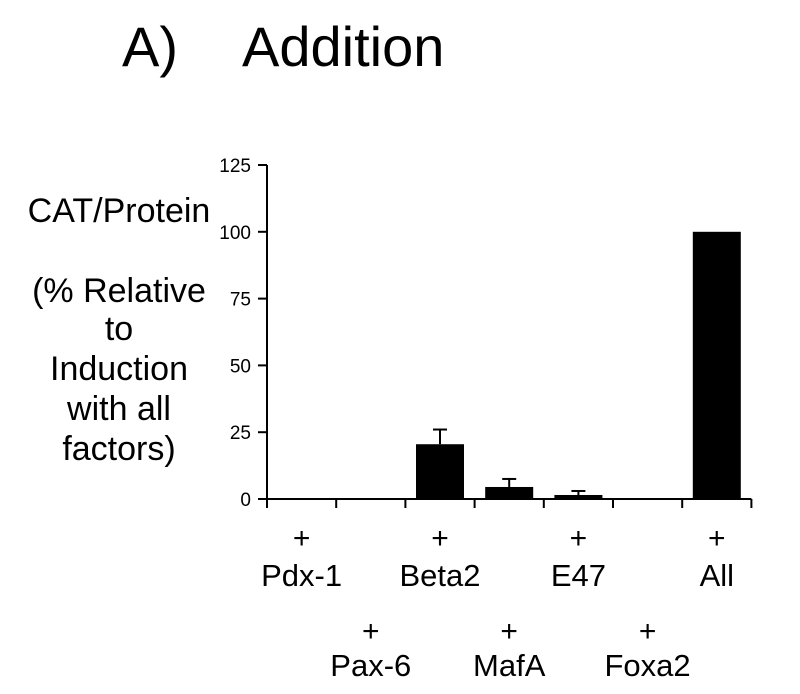  Describe the element at coordinates (240, 433) in the screenshot. I see `y-tick-label: 25` at that location.